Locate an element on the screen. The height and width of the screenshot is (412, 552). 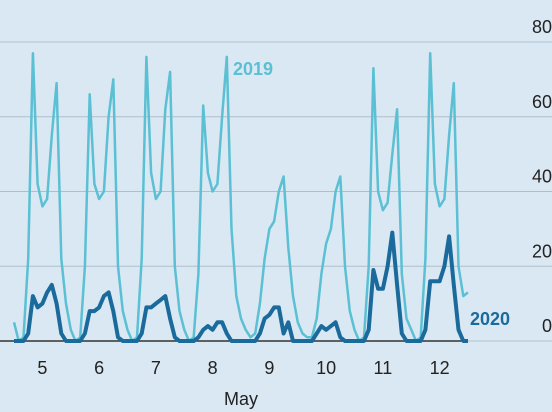
x-tick-label: 12 is located at coordinates (440, 368).